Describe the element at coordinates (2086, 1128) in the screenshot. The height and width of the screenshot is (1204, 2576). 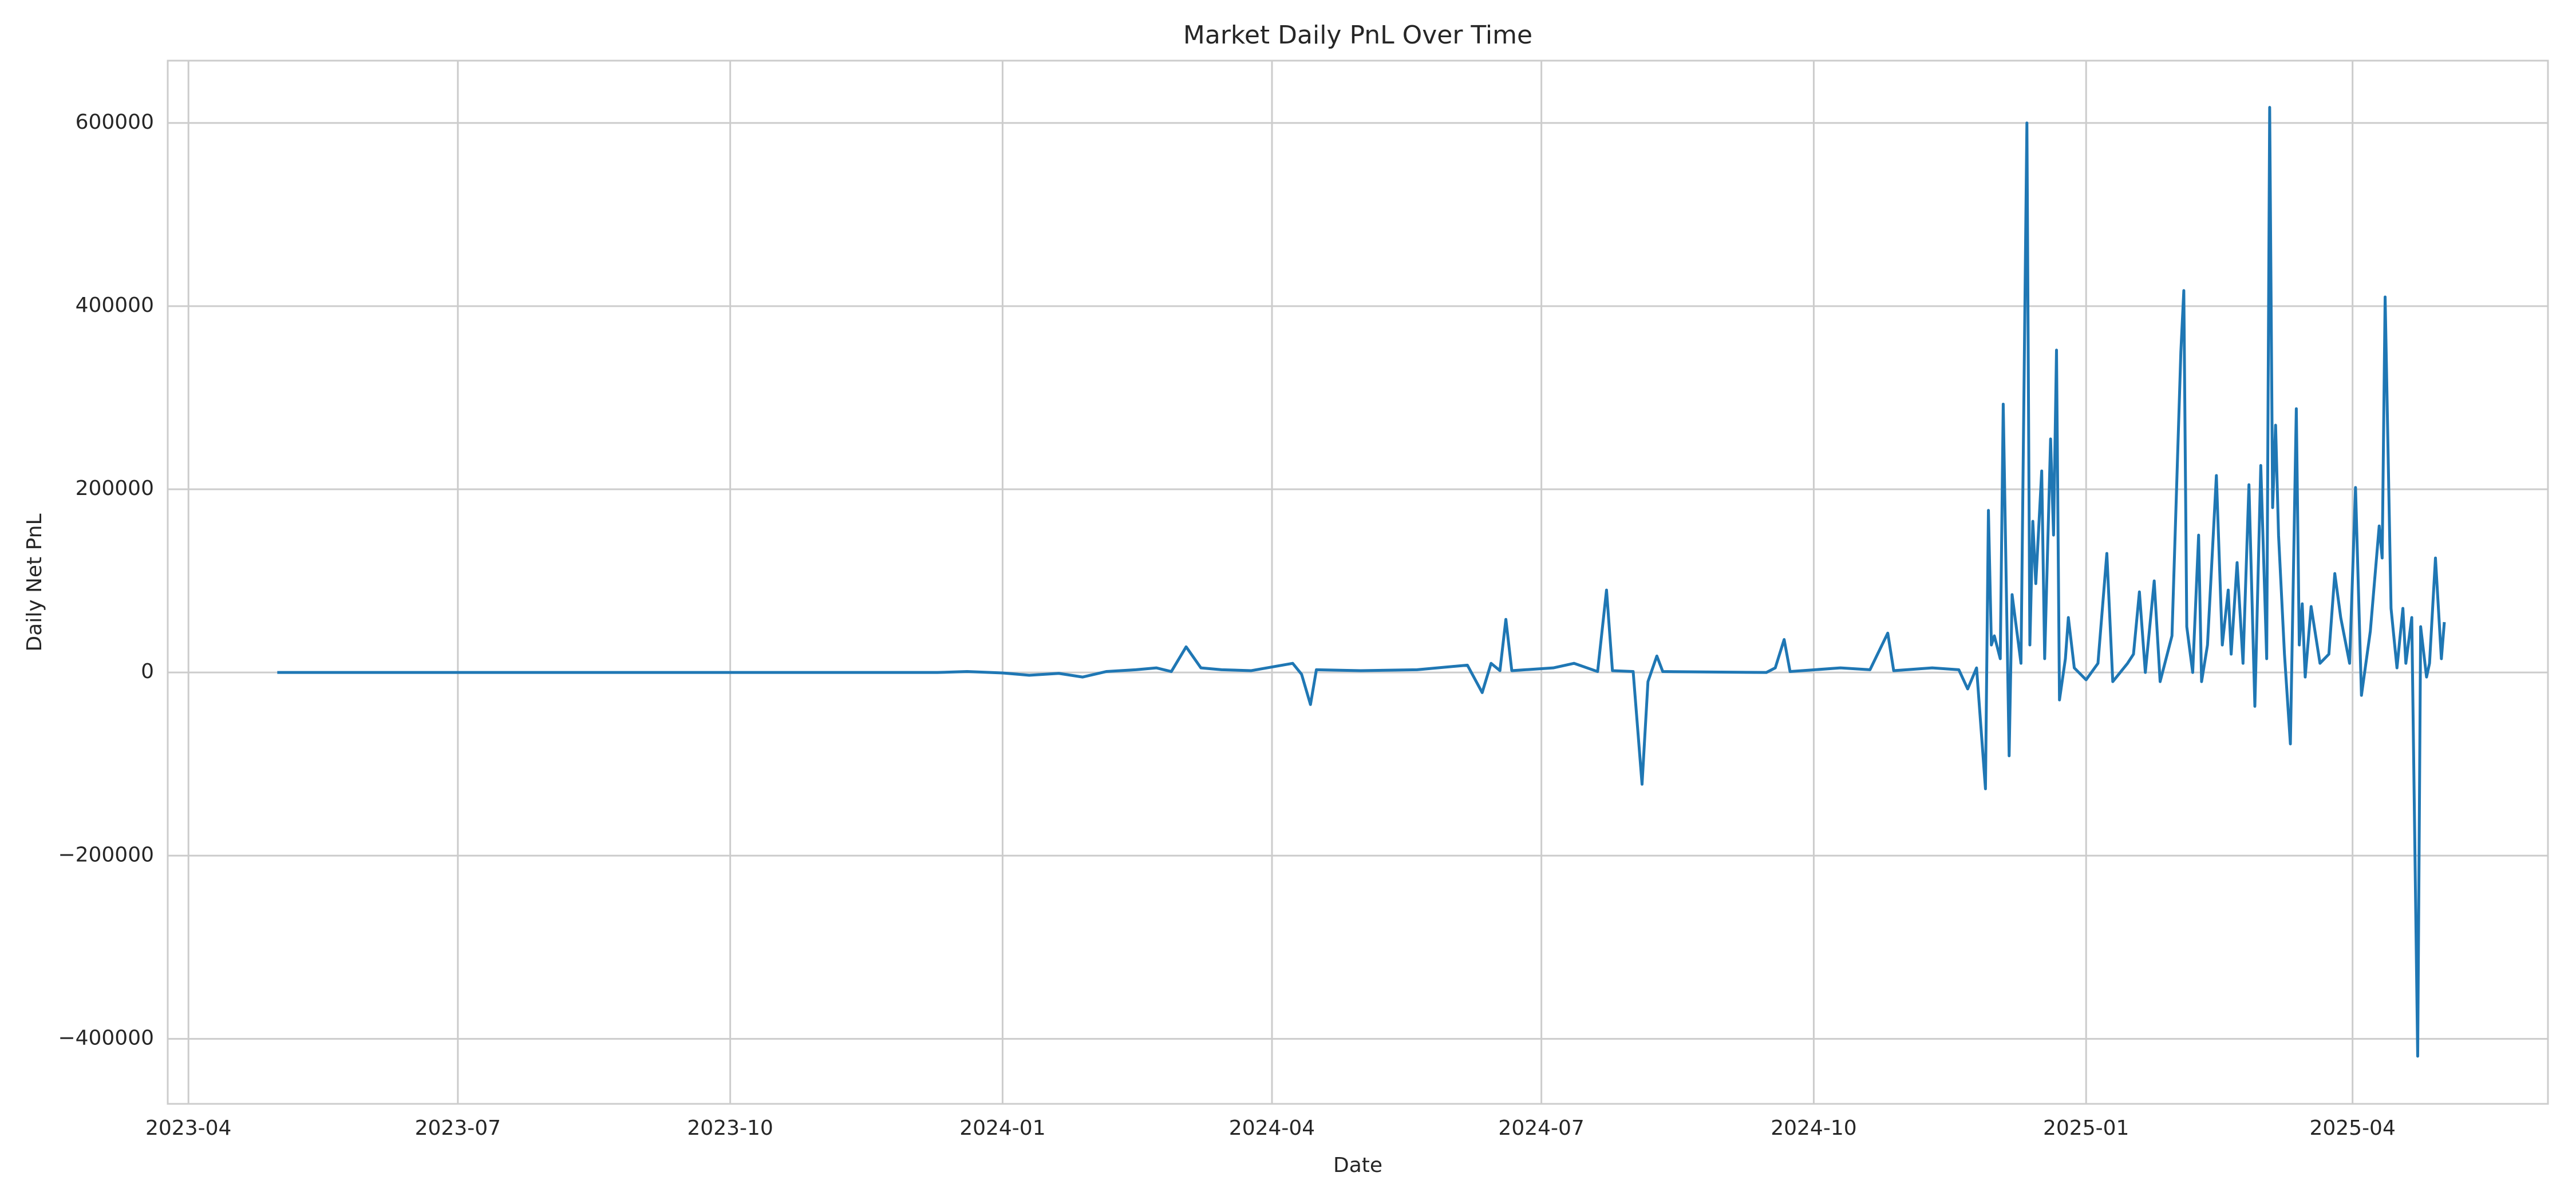
I see `x-tick-label: 2025-01` at that location.